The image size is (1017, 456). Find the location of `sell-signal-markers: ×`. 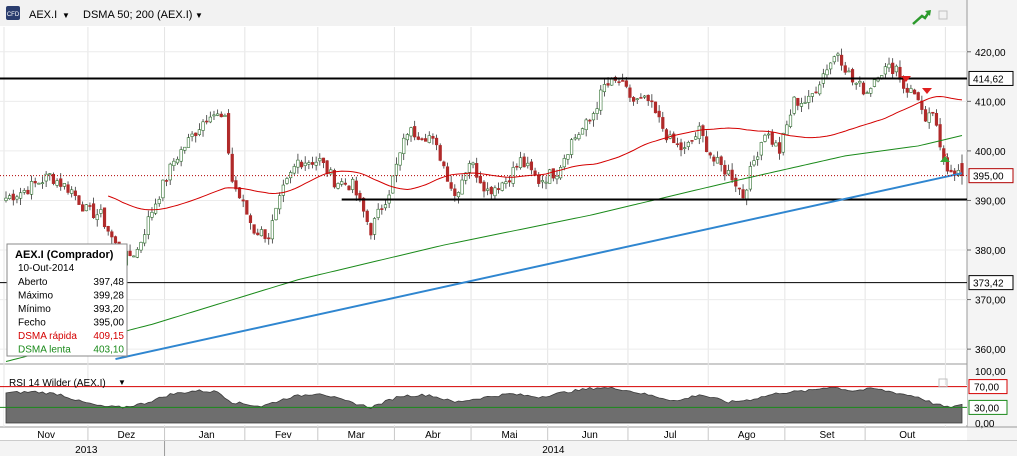

sell-signal-markers: × is located at coordinates (925, 119).